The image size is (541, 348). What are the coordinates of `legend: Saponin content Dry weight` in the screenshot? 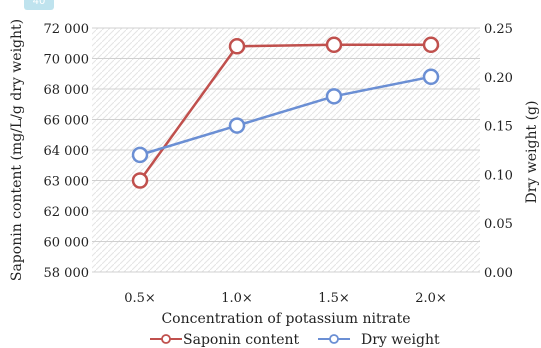 It's located at (295, 340).